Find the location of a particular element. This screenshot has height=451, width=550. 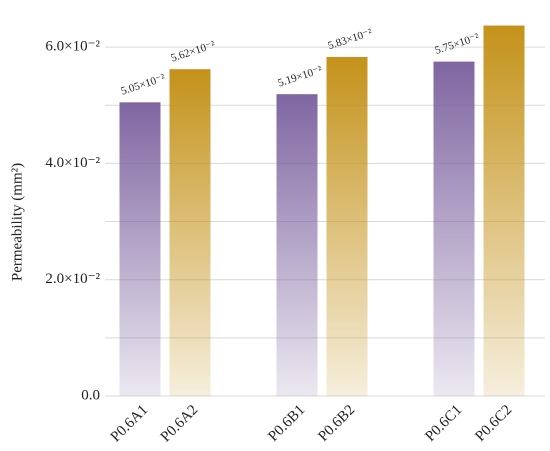

y-tick-label: 4.0×10⁻² is located at coordinates (72, 163).